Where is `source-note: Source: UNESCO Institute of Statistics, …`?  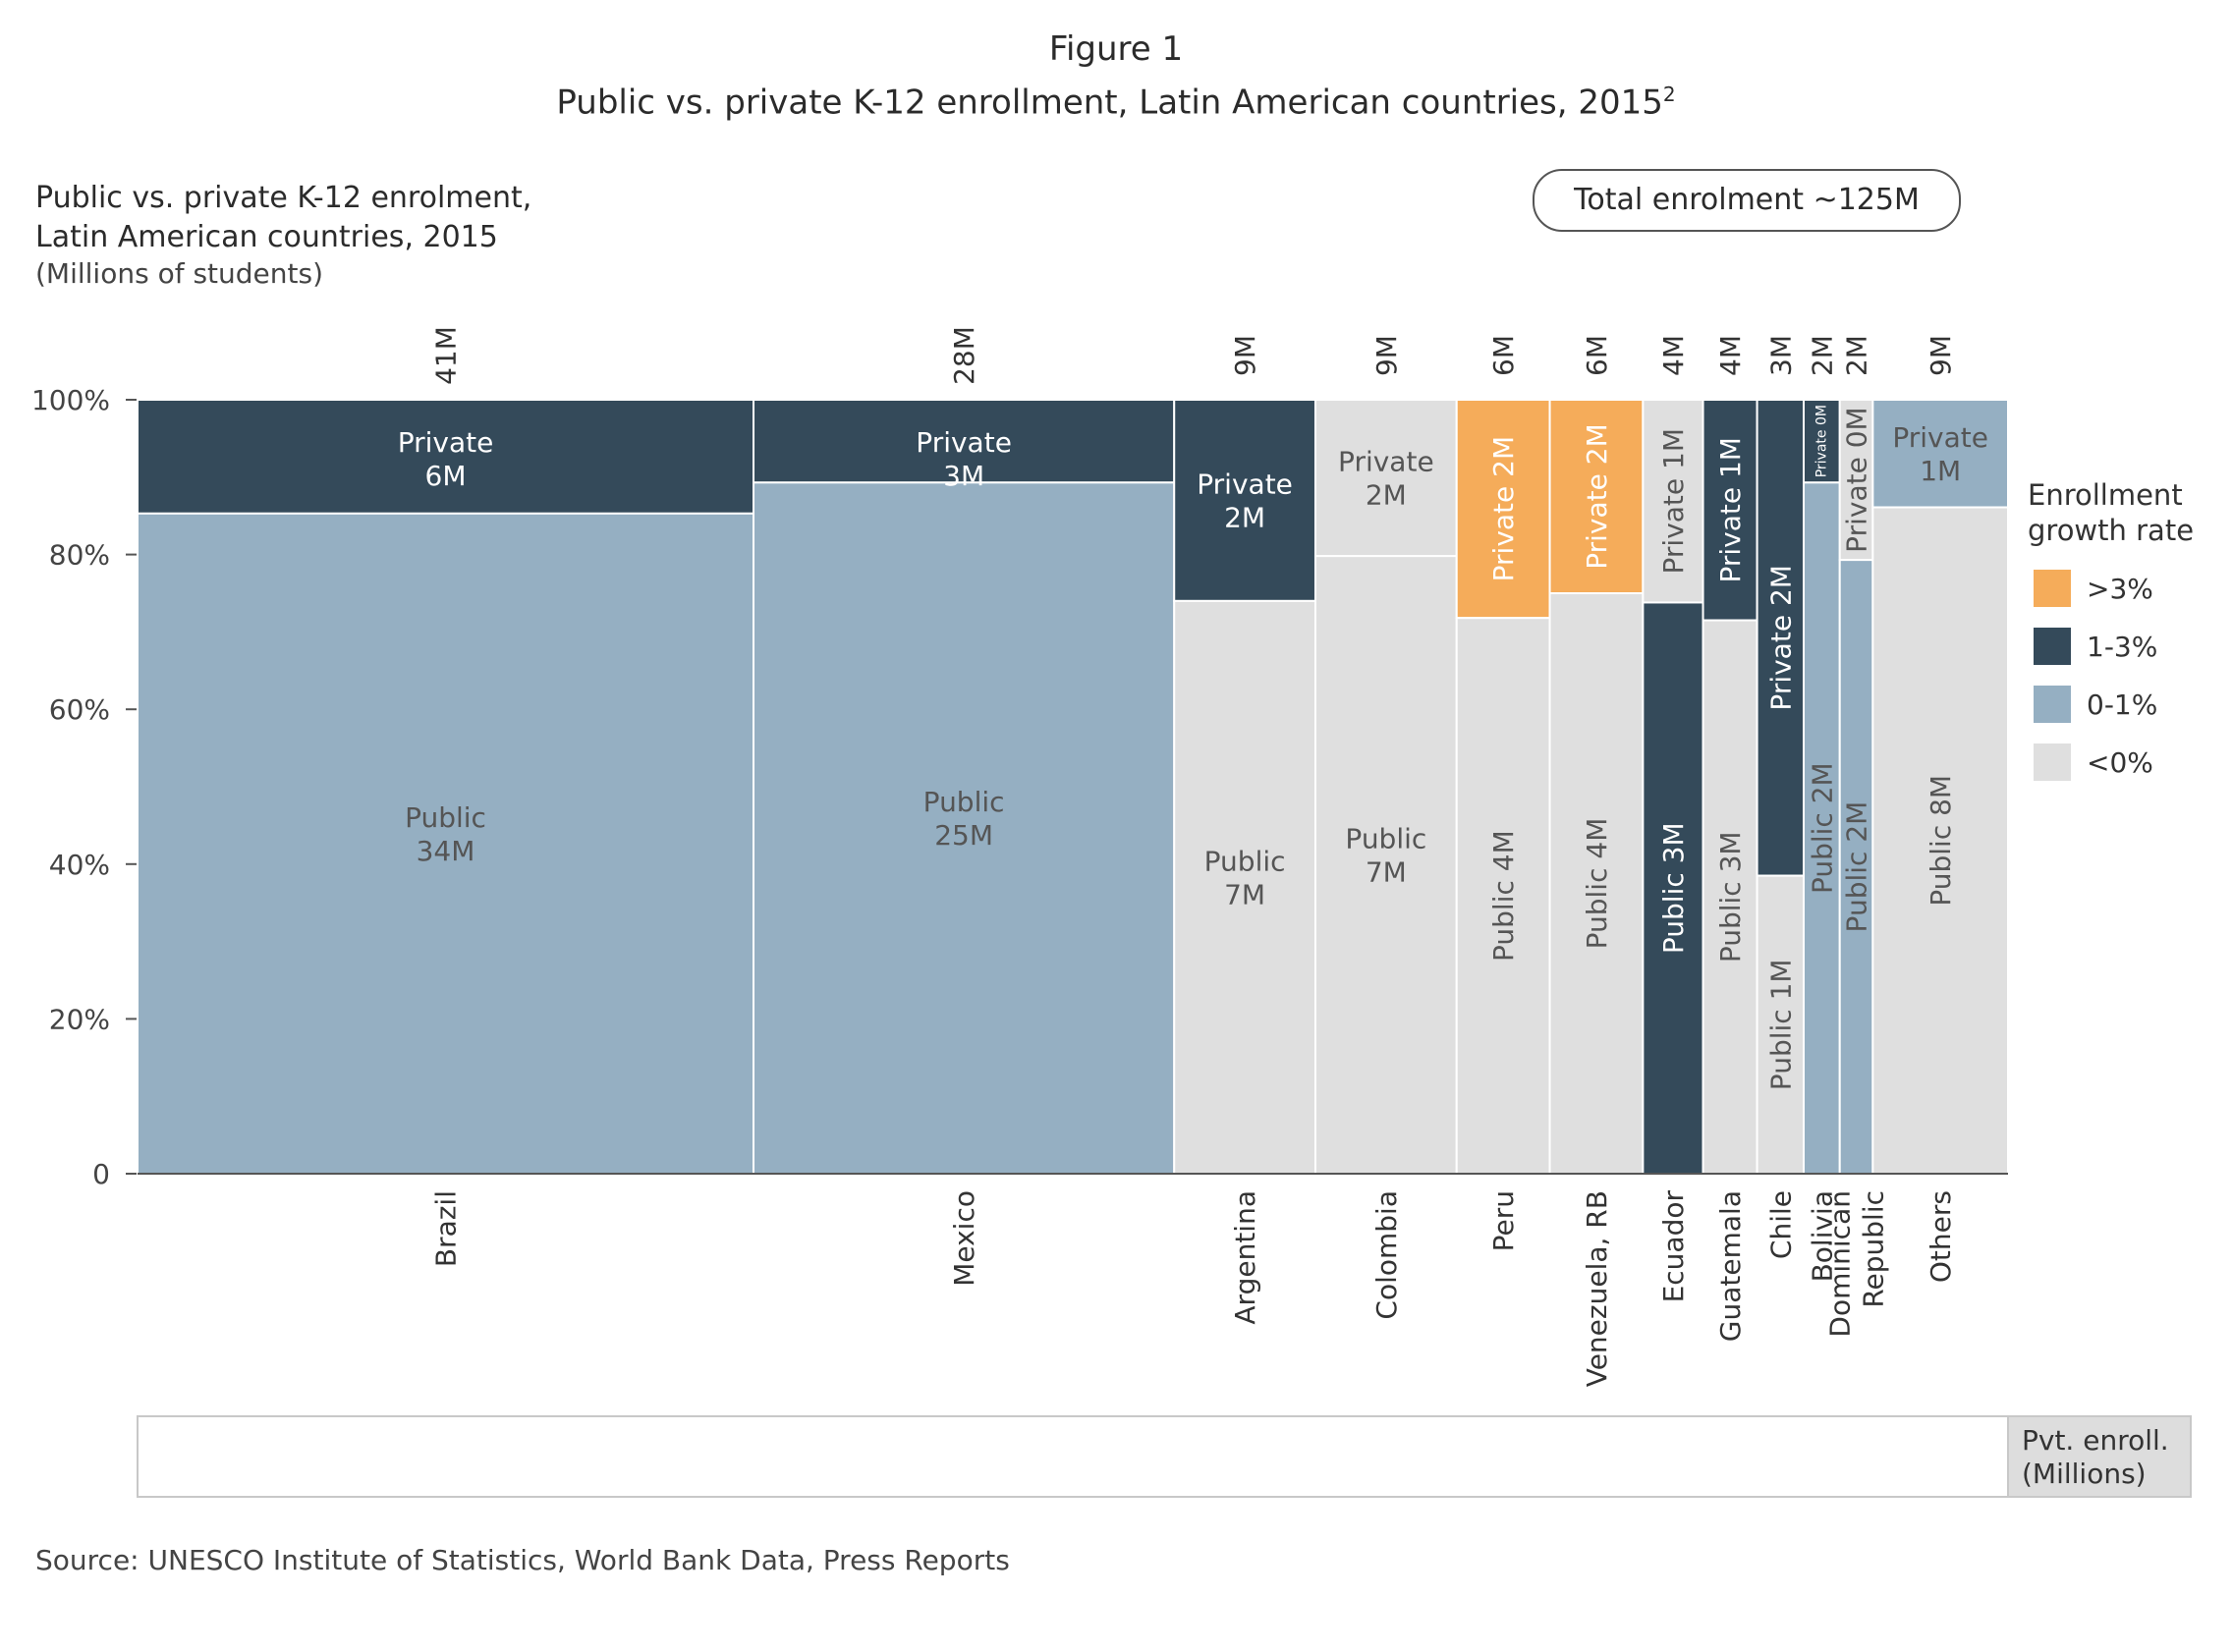 source-note: Source: UNESCO Institute of Statistics, … is located at coordinates (523, 1560).